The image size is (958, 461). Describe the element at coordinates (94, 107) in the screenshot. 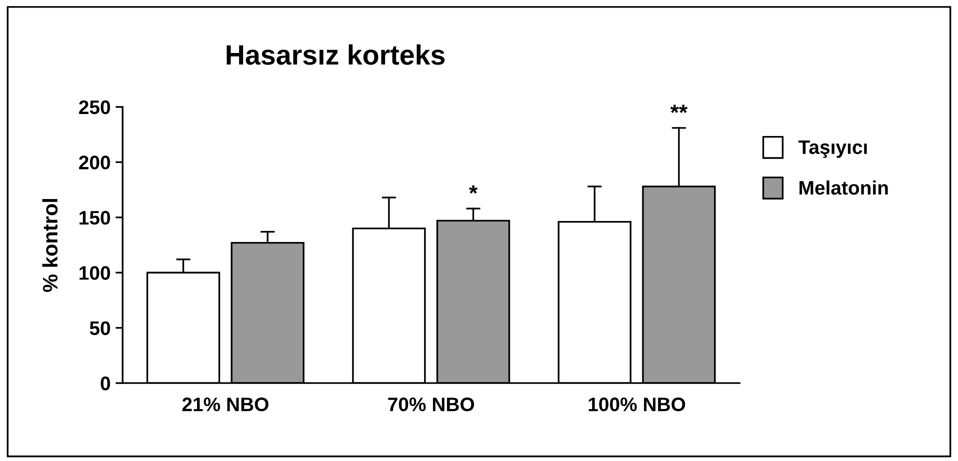

I see `y-tick-label: 250` at that location.